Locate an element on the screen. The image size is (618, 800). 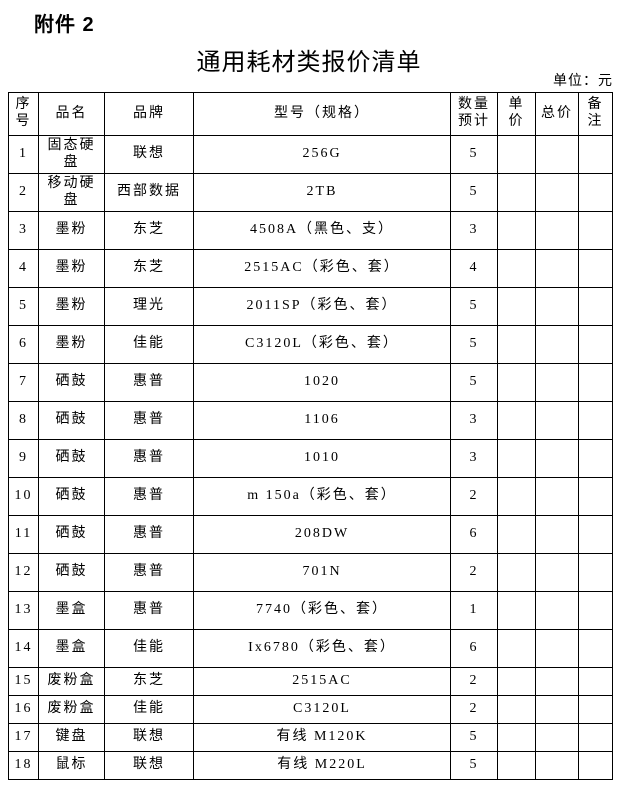
table-row: 1 固态硬 盘联想 256G 5 is located at coordinates (310, 154).